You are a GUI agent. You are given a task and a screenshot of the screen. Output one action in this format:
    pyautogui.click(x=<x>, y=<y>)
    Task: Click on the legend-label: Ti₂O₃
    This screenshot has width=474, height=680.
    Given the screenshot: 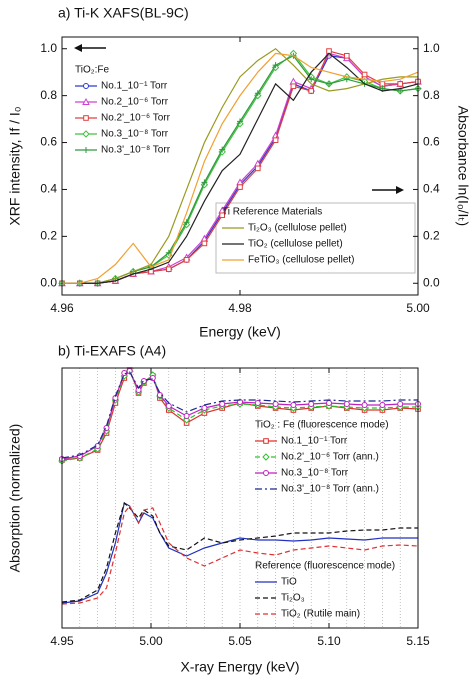 What is the action you would take?
    pyautogui.click(x=293, y=598)
    